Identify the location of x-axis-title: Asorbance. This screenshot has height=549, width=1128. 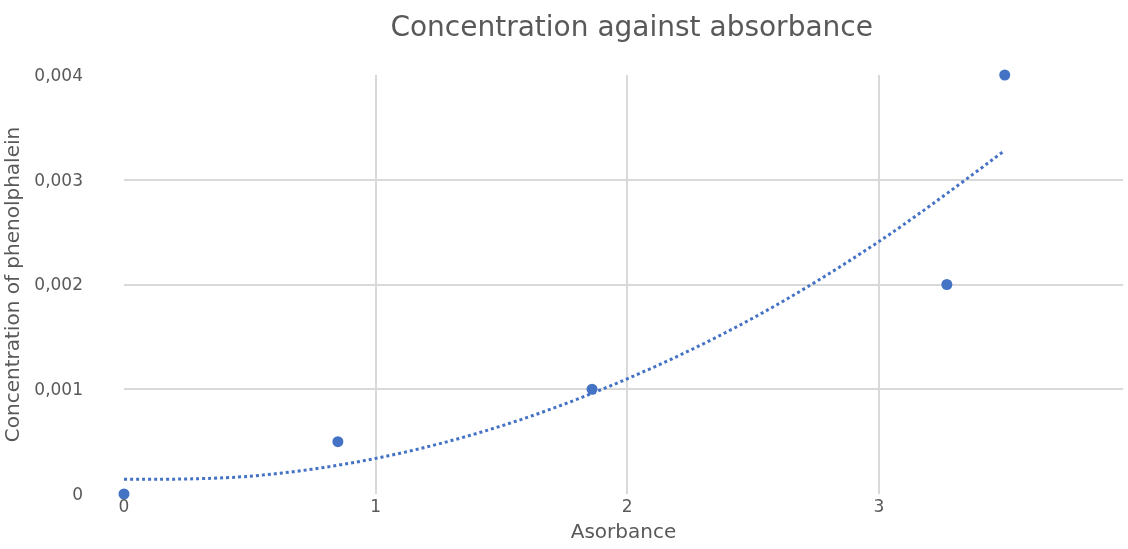
(623, 530).